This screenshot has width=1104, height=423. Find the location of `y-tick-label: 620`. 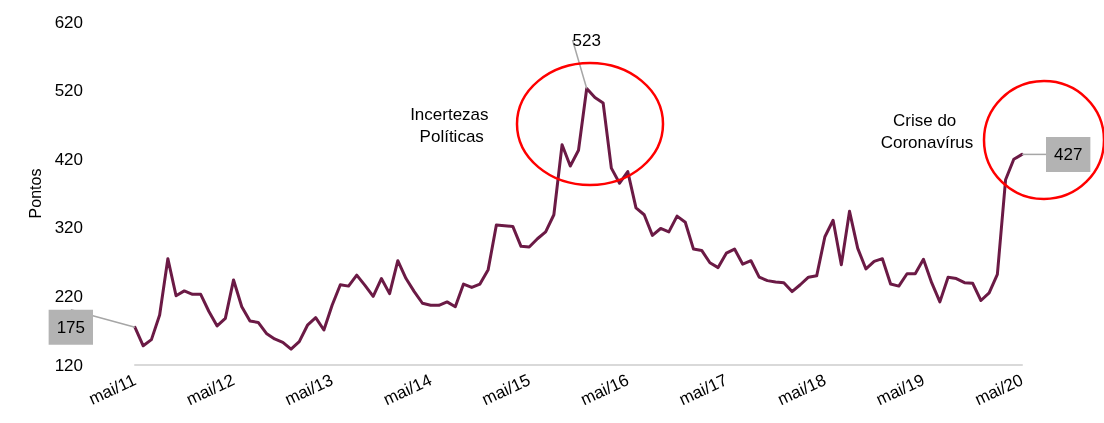

y-tick-label: 620 is located at coordinates (68, 22).